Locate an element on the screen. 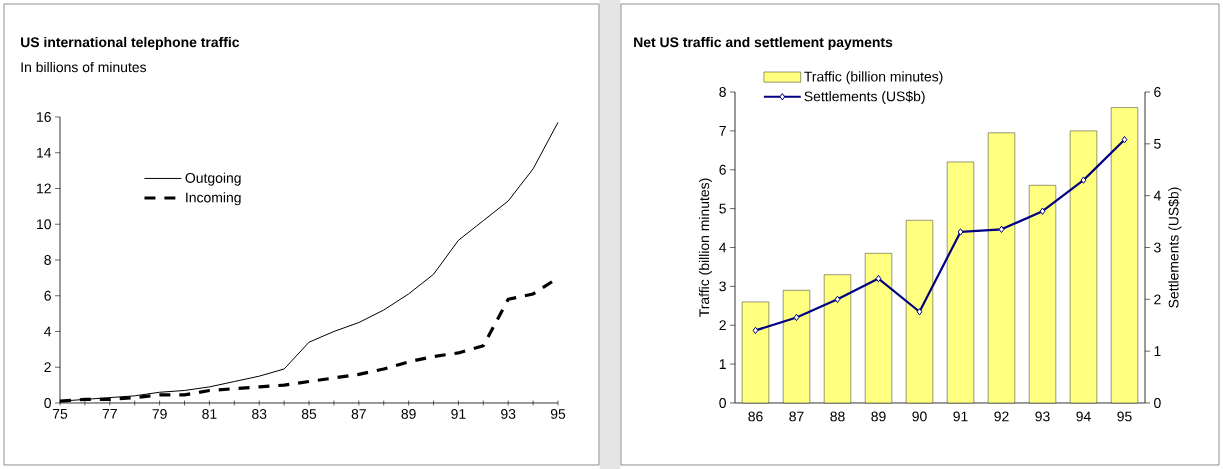 The height and width of the screenshot is (469, 1223). legend-label: Outgoing is located at coordinates (213, 179).